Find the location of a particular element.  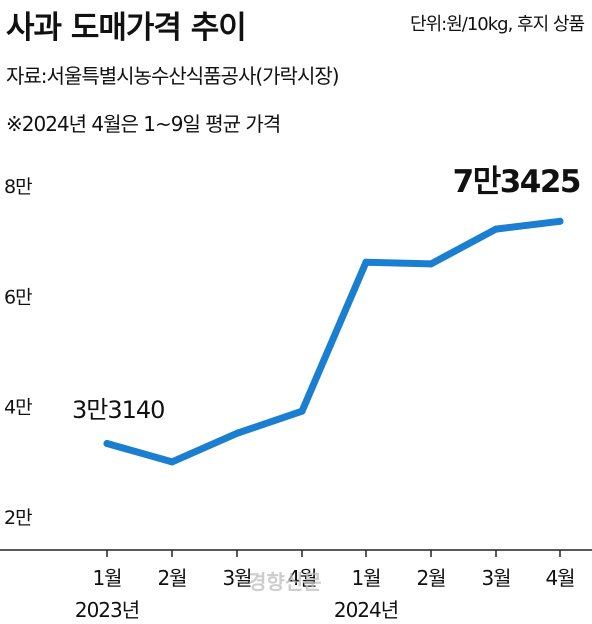

y-tick-label: 6만 is located at coordinates (18, 297).